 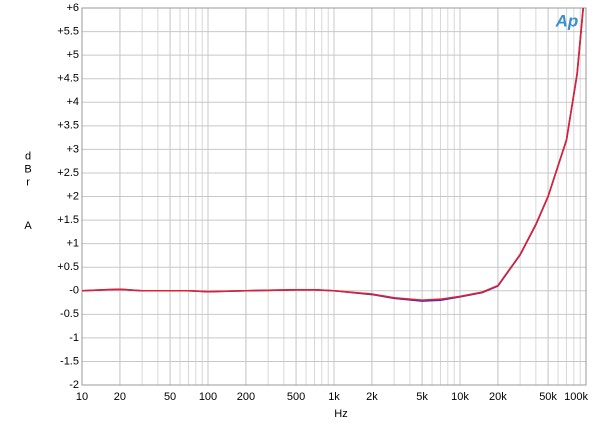 I want to click on y-tick-label: -1.5, so click(x=69, y=361).